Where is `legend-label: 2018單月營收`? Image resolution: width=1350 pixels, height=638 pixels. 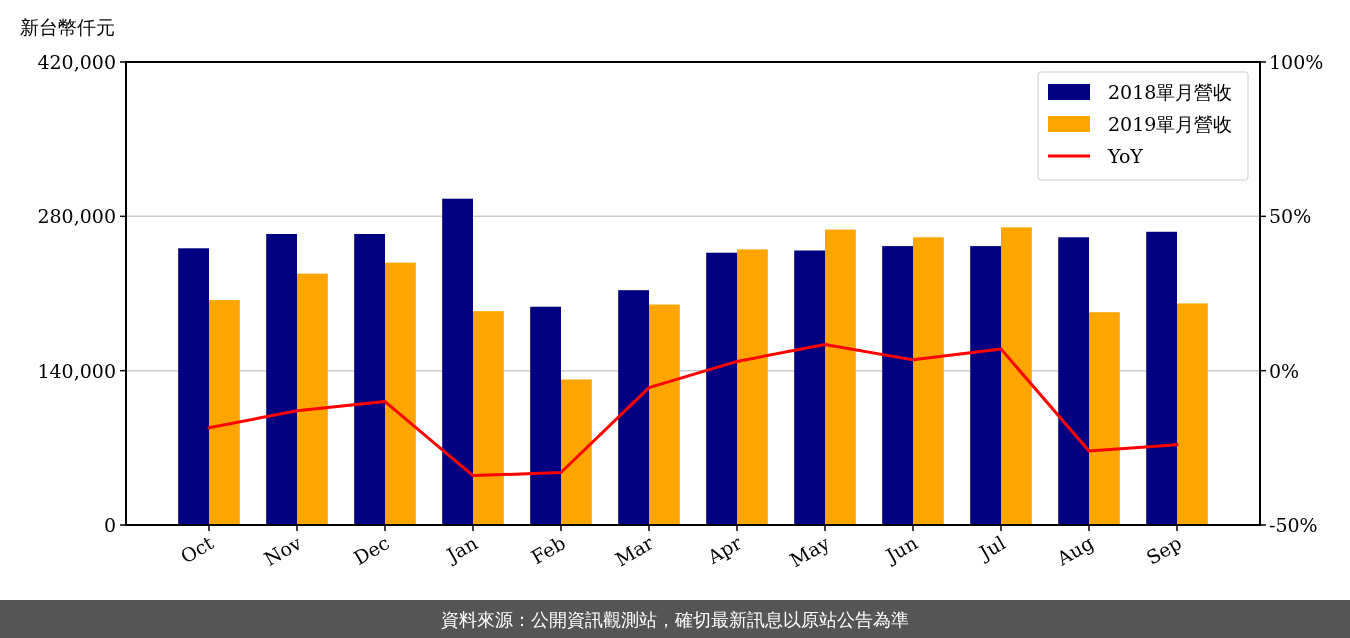
legend-label: 2018單月營收 is located at coordinates (1170, 92).